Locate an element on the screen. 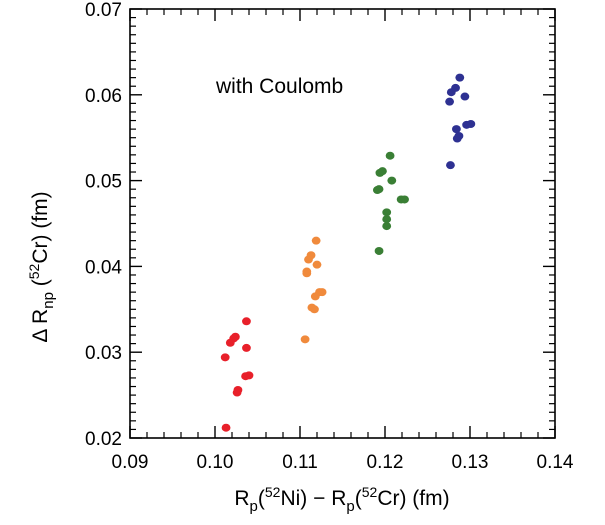 The image size is (605, 525). axis-label-part: Δ R is located at coordinates (40, 326).